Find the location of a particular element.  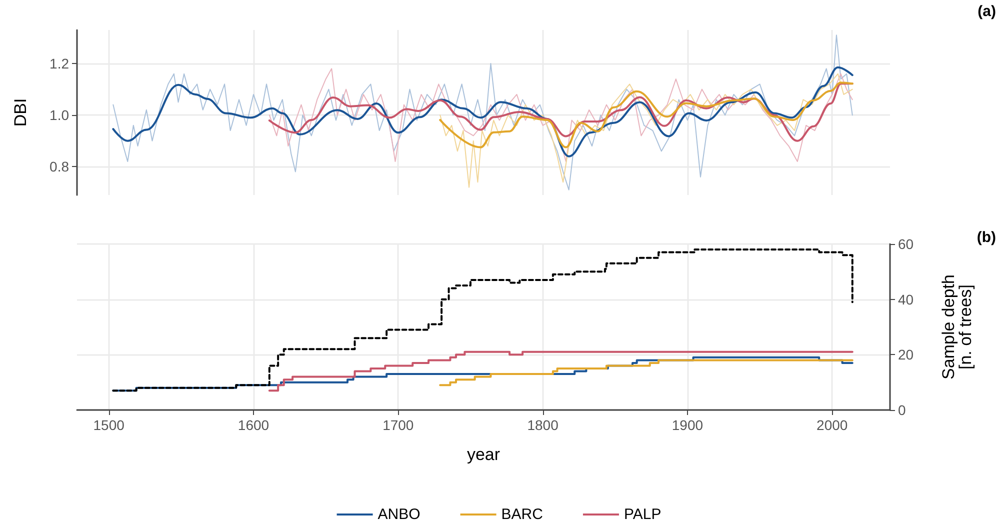

x-tick-label: 1900 is located at coordinates (688, 425).